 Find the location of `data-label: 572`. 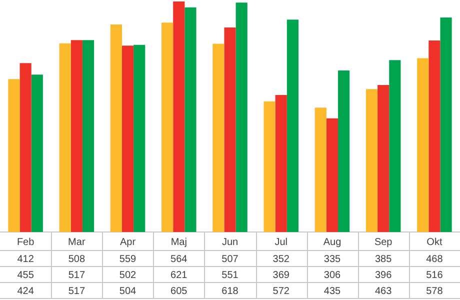

data-label: 572 is located at coordinates (281, 291).